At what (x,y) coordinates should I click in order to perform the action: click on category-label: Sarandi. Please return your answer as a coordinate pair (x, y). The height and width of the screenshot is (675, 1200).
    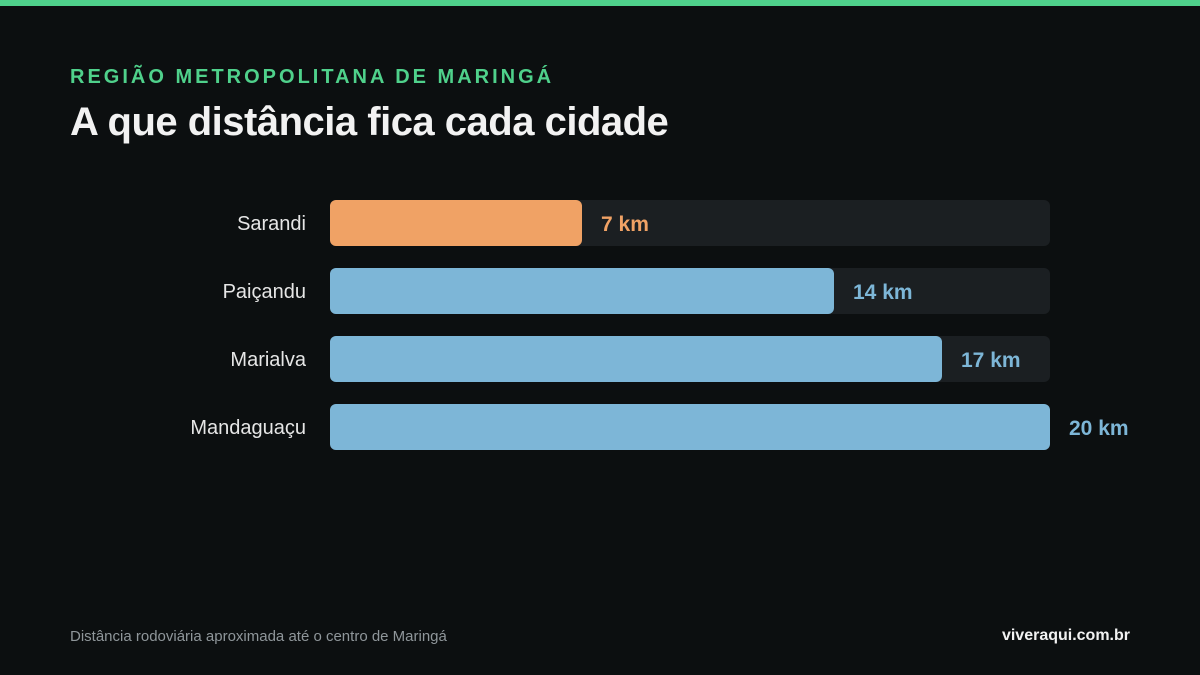
    Looking at the image, I should click on (271, 224).